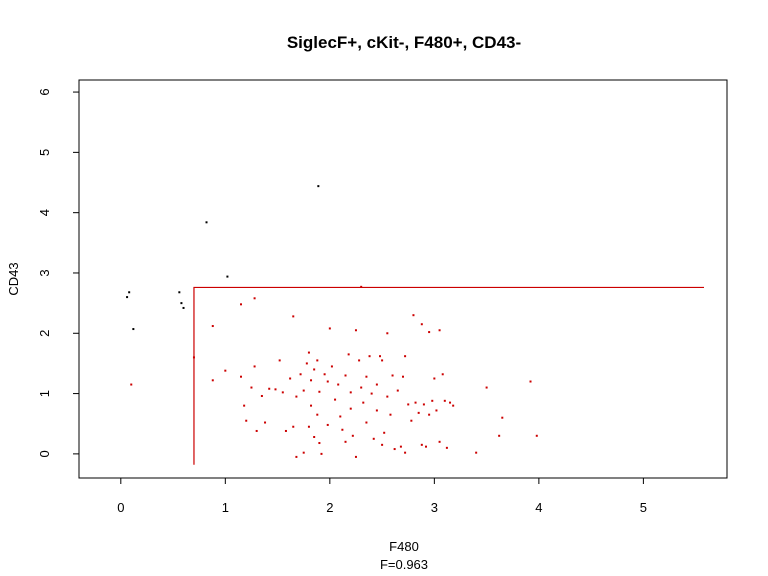 The height and width of the screenshot is (576, 768). What do you see at coordinates (44, 272) in the screenshot?
I see `y-tick-label: 3` at bounding box center [44, 272].